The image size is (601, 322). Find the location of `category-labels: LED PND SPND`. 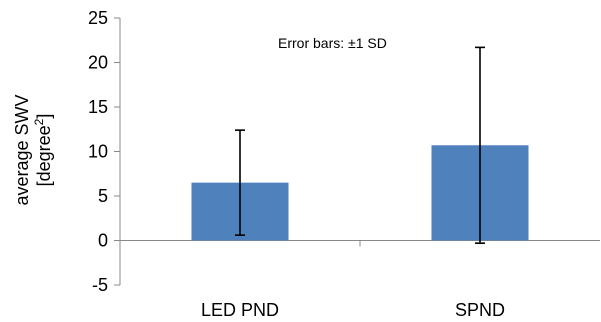

category-labels: LED PND SPND is located at coordinates (353, 310).